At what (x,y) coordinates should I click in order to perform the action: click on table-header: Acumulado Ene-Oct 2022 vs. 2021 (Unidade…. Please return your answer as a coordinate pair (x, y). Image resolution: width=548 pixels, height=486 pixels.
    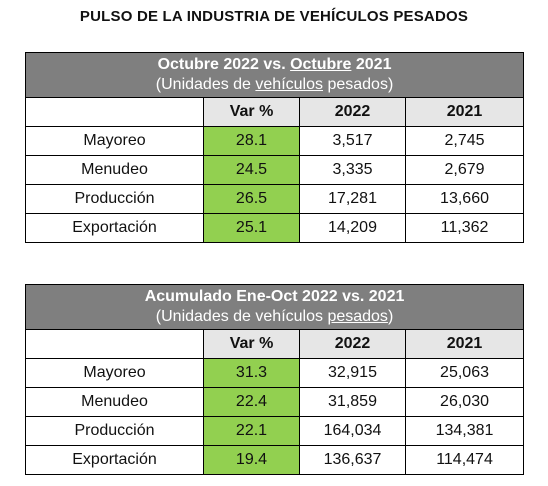
    Looking at the image, I should click on (274, 307).